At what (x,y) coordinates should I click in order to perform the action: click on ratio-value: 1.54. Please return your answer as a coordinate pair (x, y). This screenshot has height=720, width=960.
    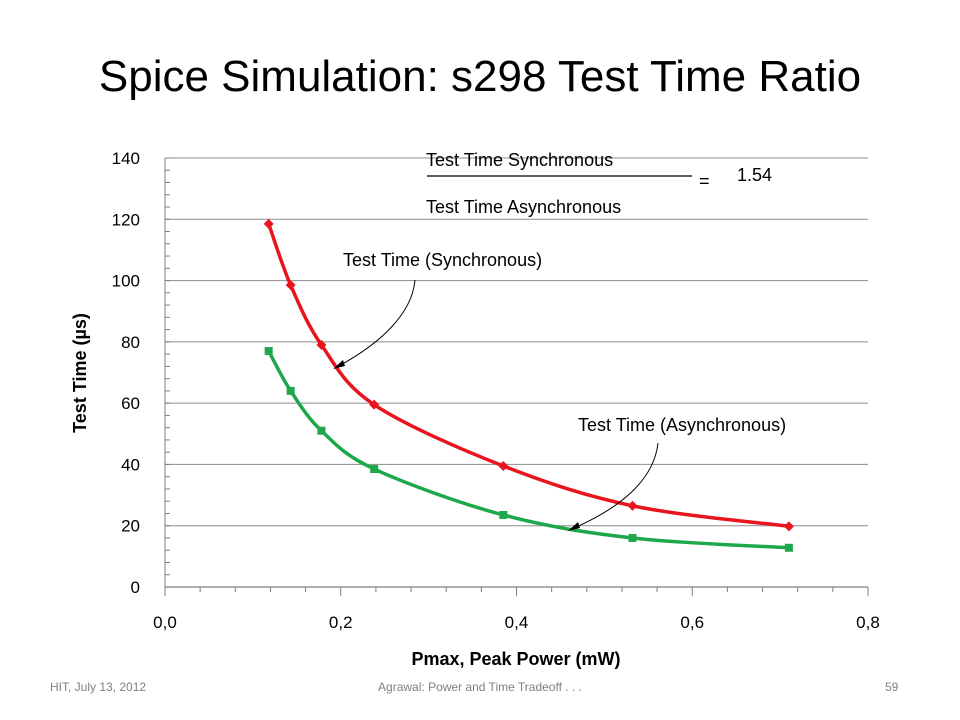
    Looking at the image, I should click on (754, 175).